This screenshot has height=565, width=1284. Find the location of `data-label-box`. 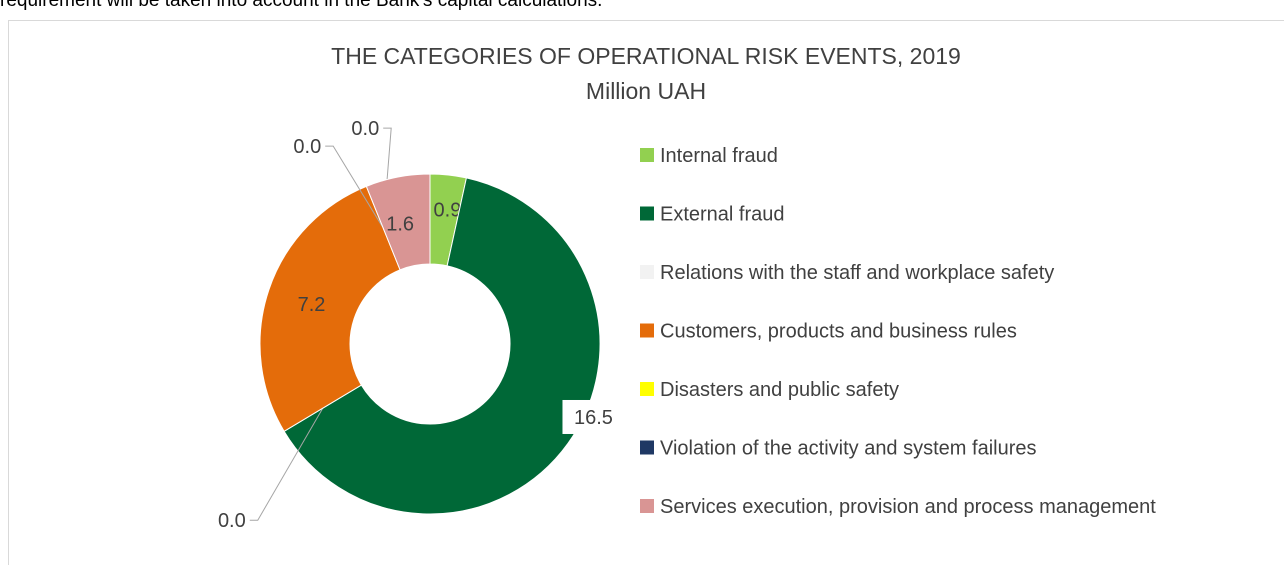

data-label-box is located at coordinates (593, 416).